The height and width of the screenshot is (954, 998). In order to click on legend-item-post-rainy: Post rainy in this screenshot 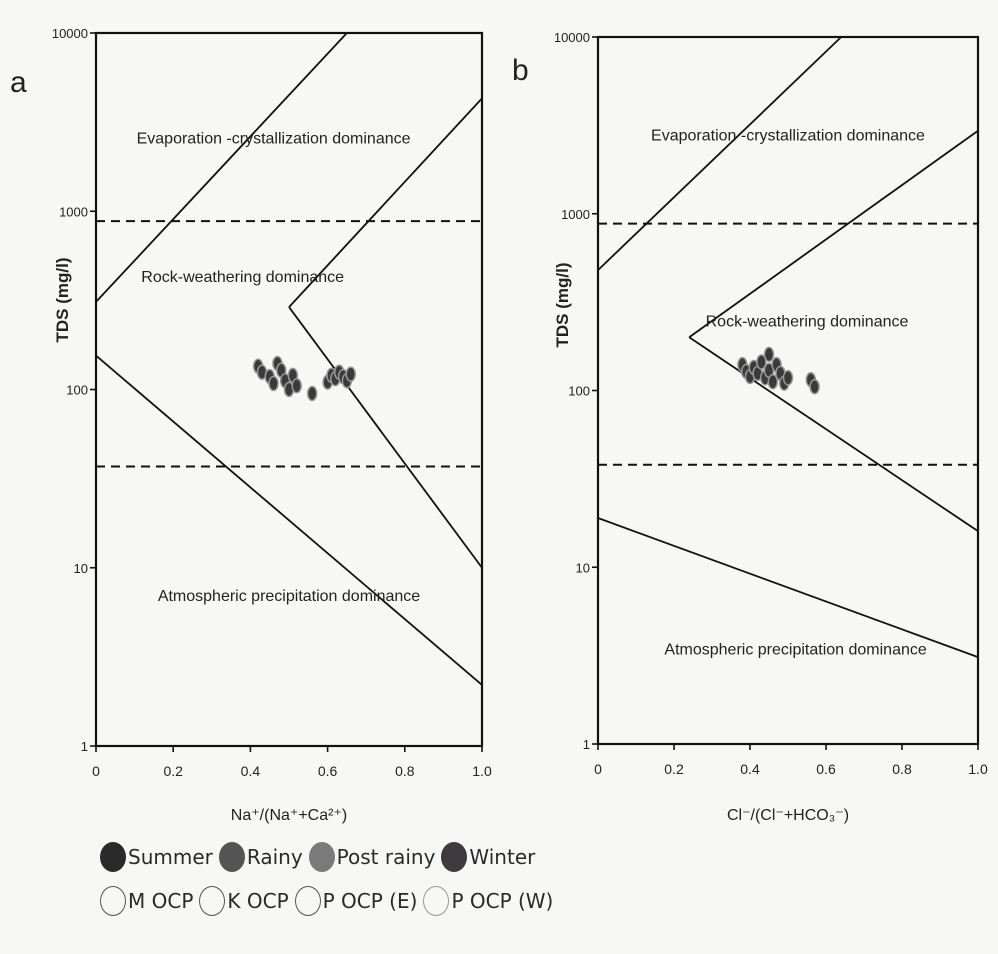, I will do `click(372, 857)`.